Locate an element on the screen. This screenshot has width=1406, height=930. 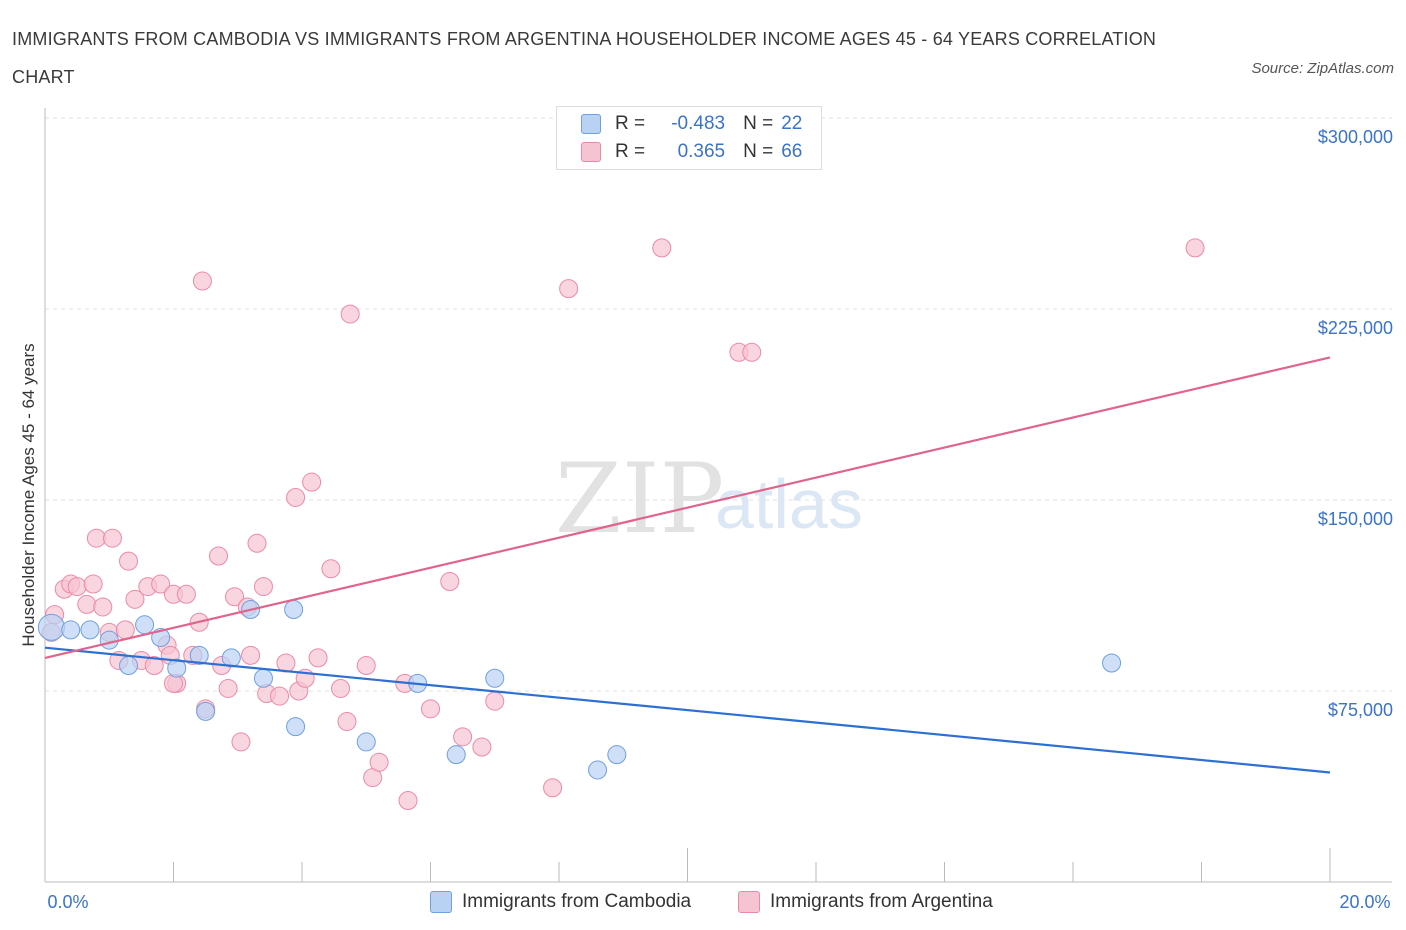
legend-row-cambodia: R = -0.483 N = 22 is located at coordinates (691, 124).